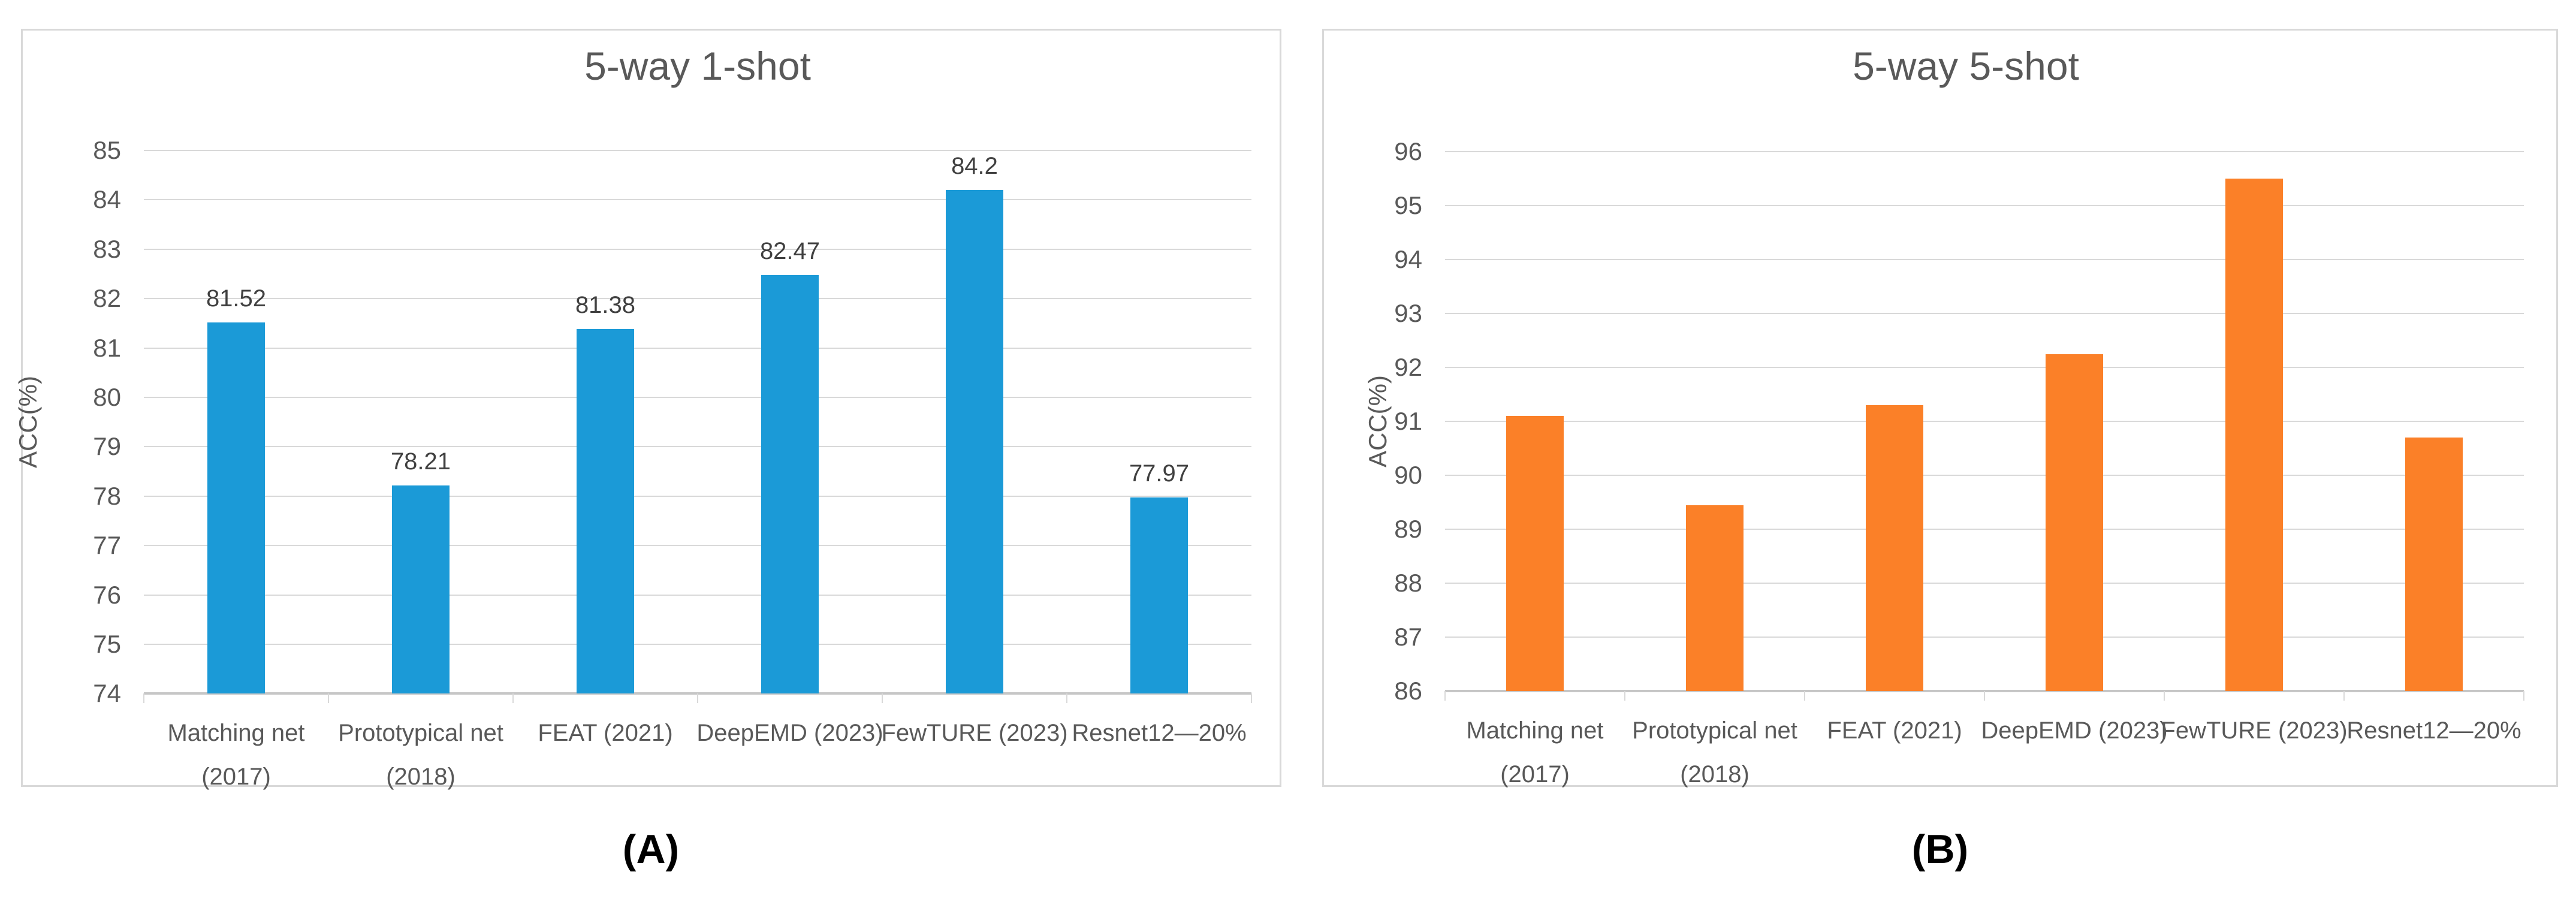 The height and width of the screenshot is (914, 2576). Describe the element at coordinates (107, 594) in the screenshot. I see `y-tick-label: 76` at that location.